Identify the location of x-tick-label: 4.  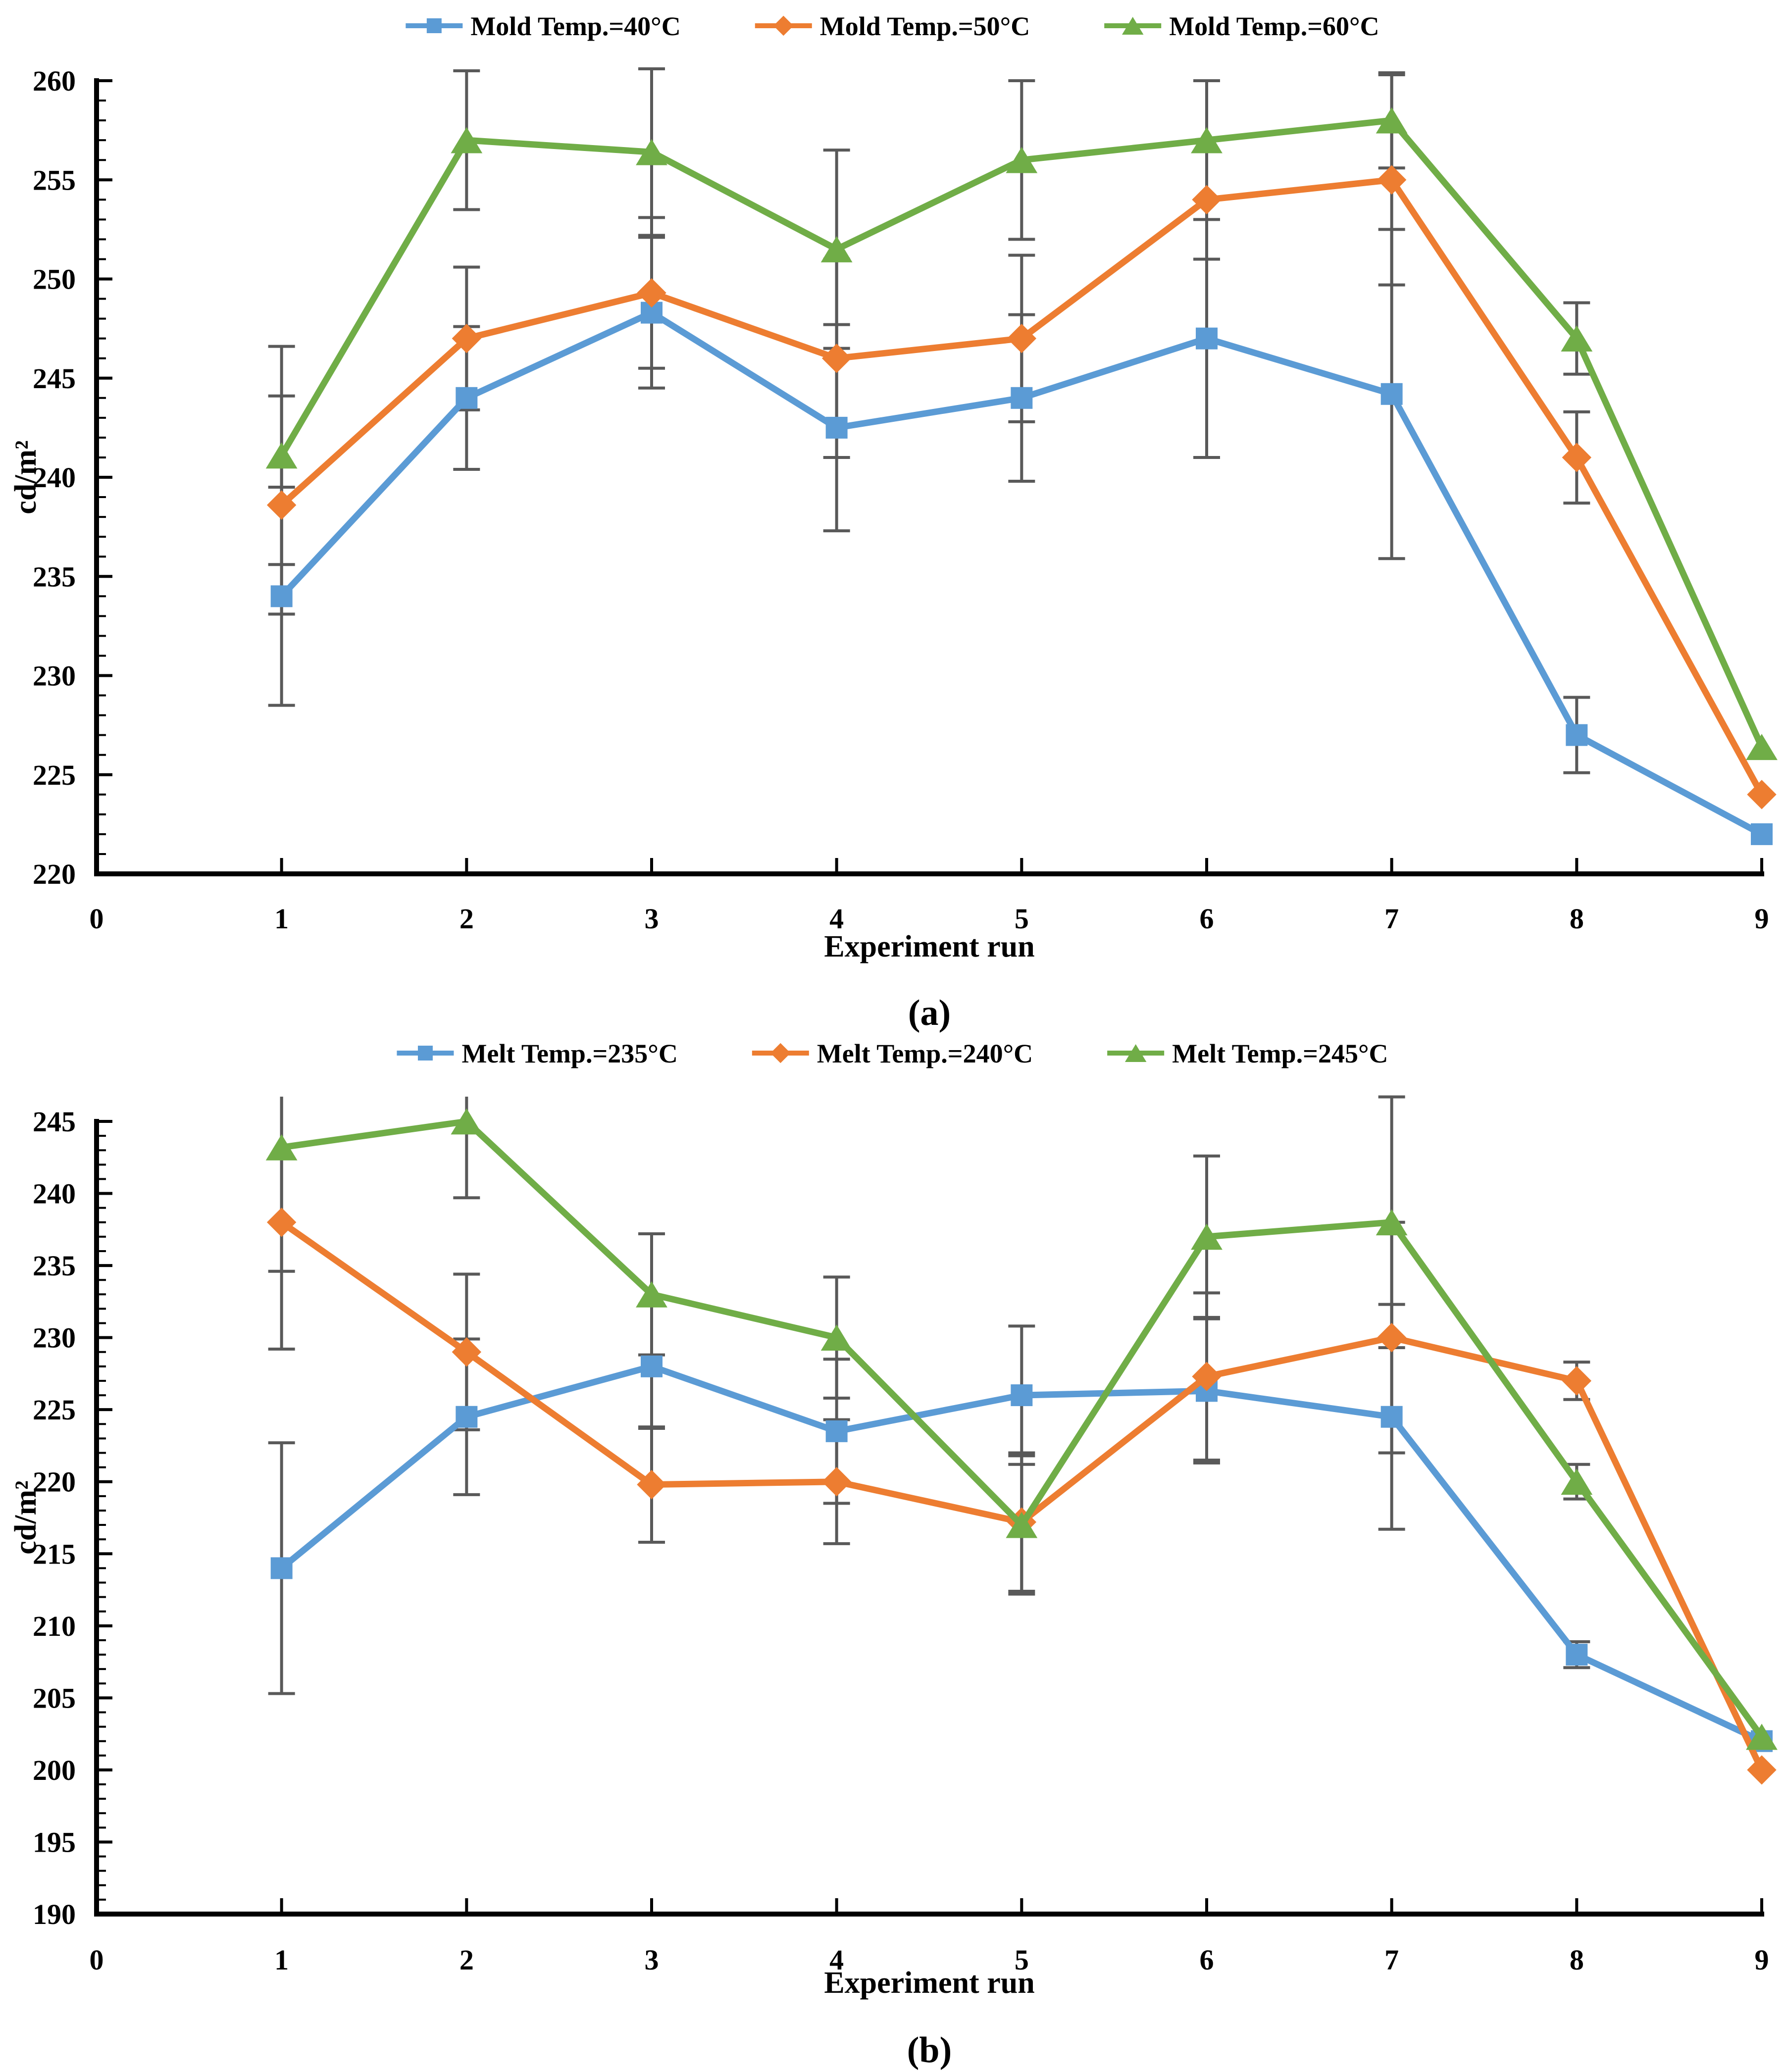
(836, 919).